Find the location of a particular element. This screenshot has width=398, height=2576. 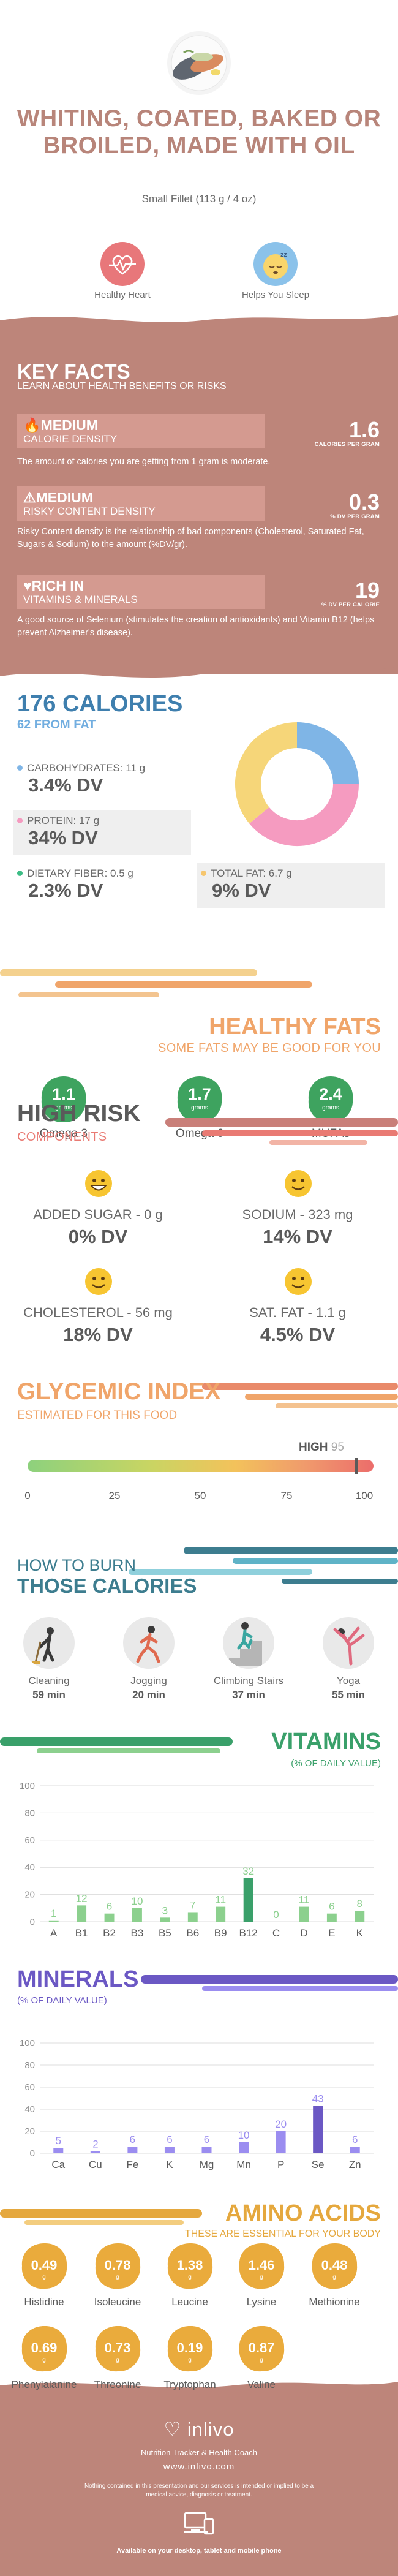

amino-blob-lysine: 1.46 g is located at coordinates (261, 2266).